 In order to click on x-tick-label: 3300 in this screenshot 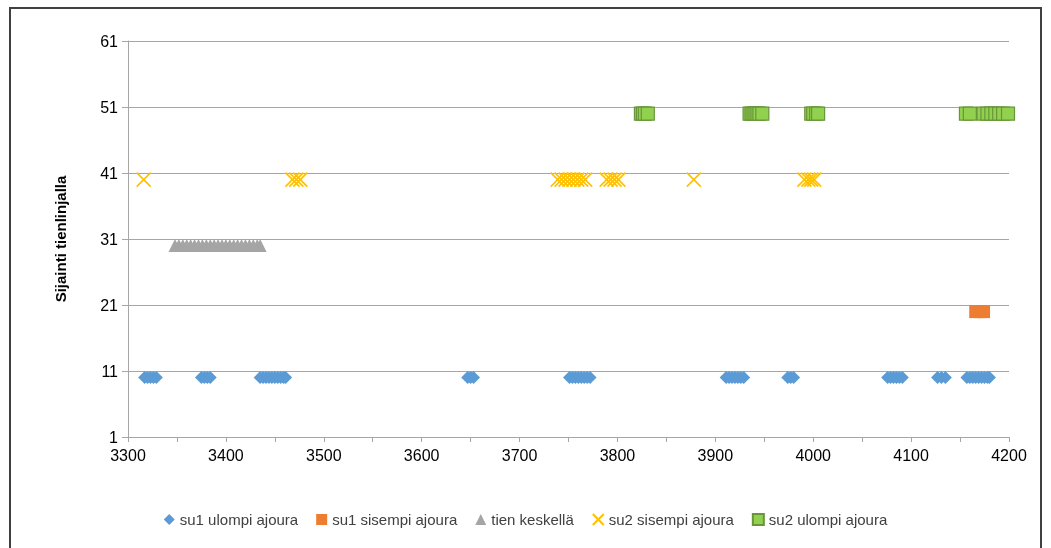, I will do `click(128, 455)`.